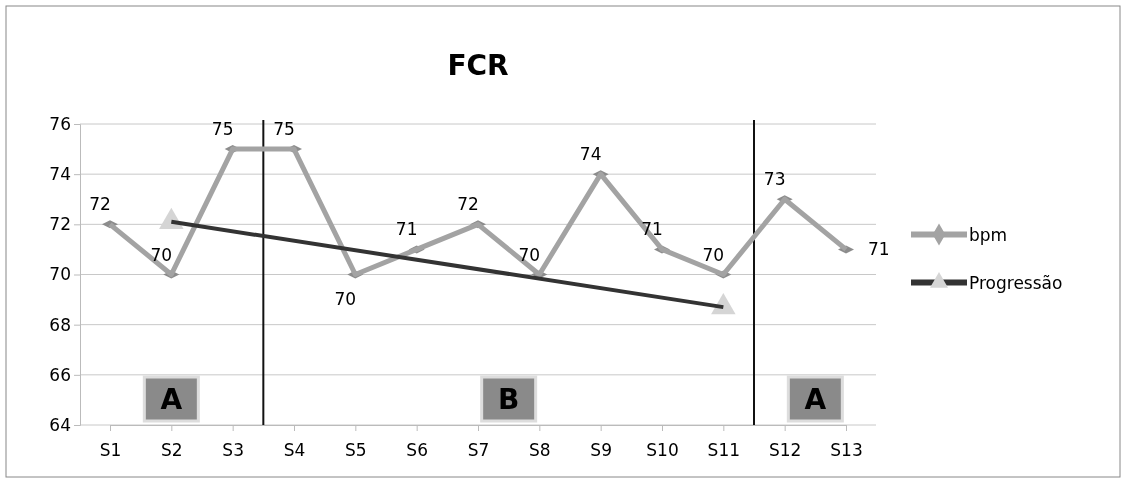 The width and height of the screenshot is (1126, 483). Describe the element at coordinates (60, 424) in the screenshot. I see `y-tick-label: 64` at that location.